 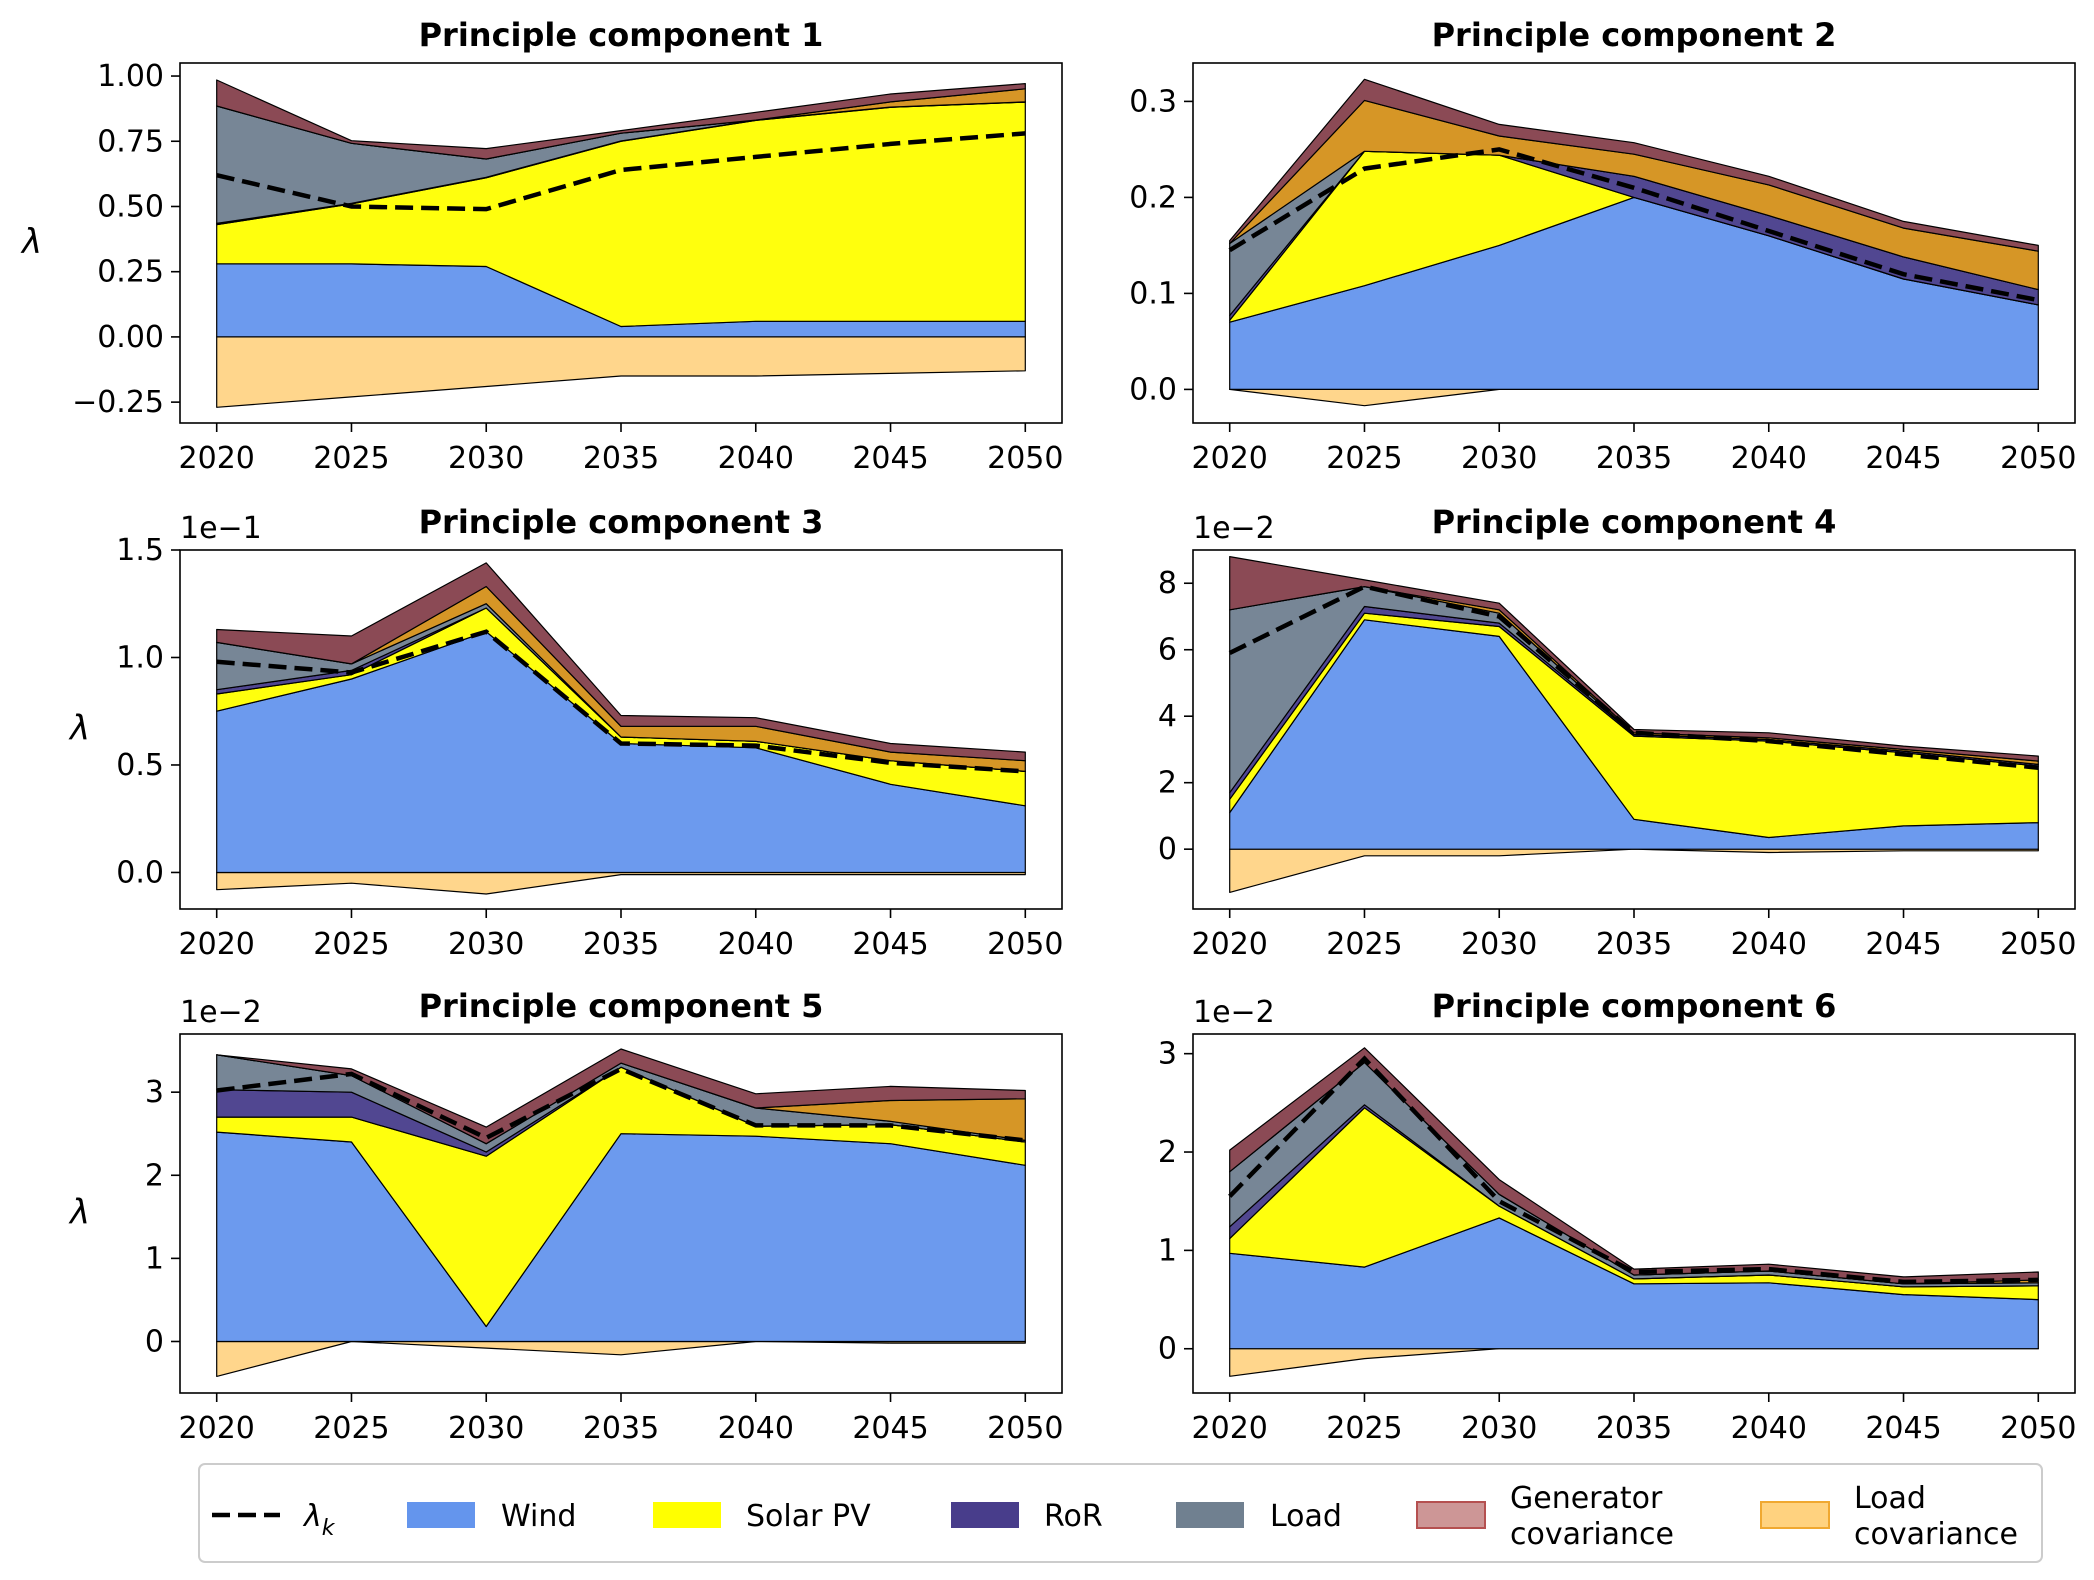 I want to click on panel-title: Principle component 6, so click(x=1634, y=1006).